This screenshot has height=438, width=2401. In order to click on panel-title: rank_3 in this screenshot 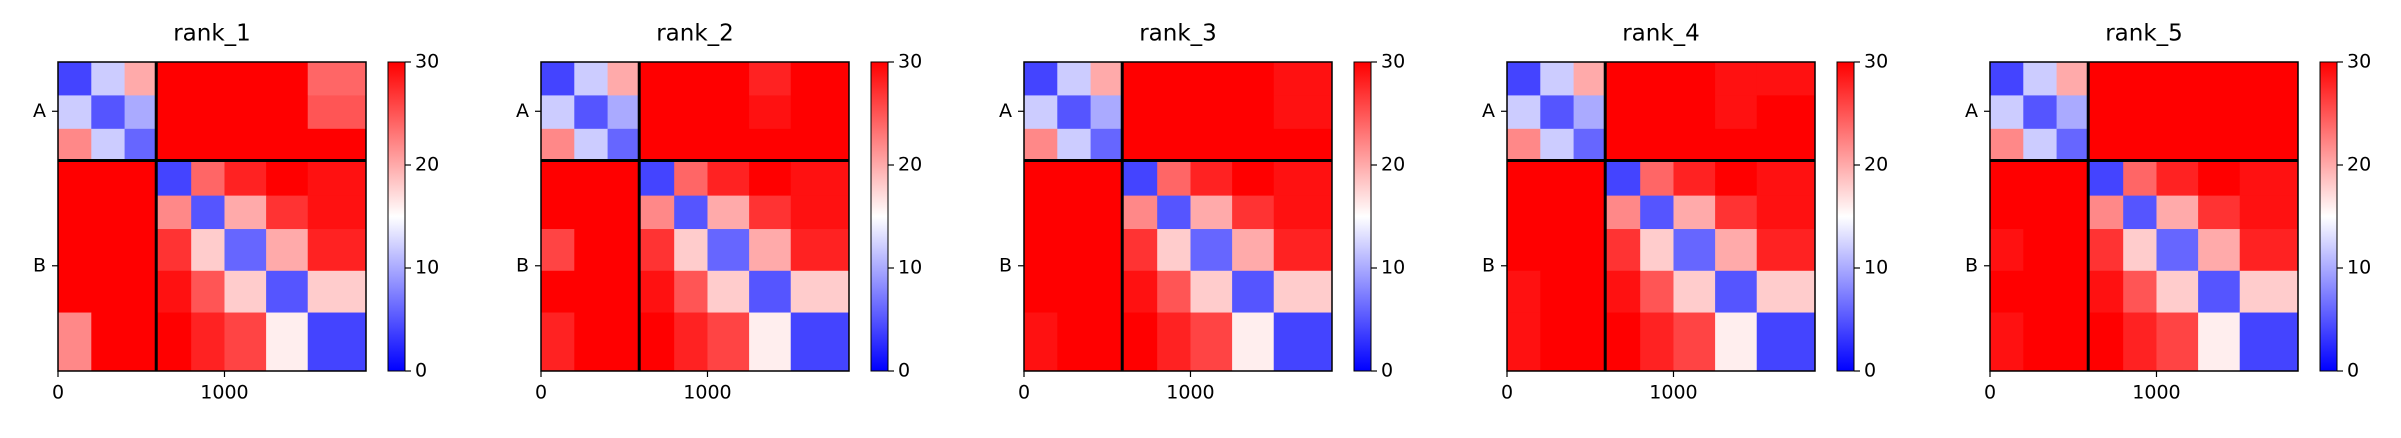, I will do `click(1178, 34)`.